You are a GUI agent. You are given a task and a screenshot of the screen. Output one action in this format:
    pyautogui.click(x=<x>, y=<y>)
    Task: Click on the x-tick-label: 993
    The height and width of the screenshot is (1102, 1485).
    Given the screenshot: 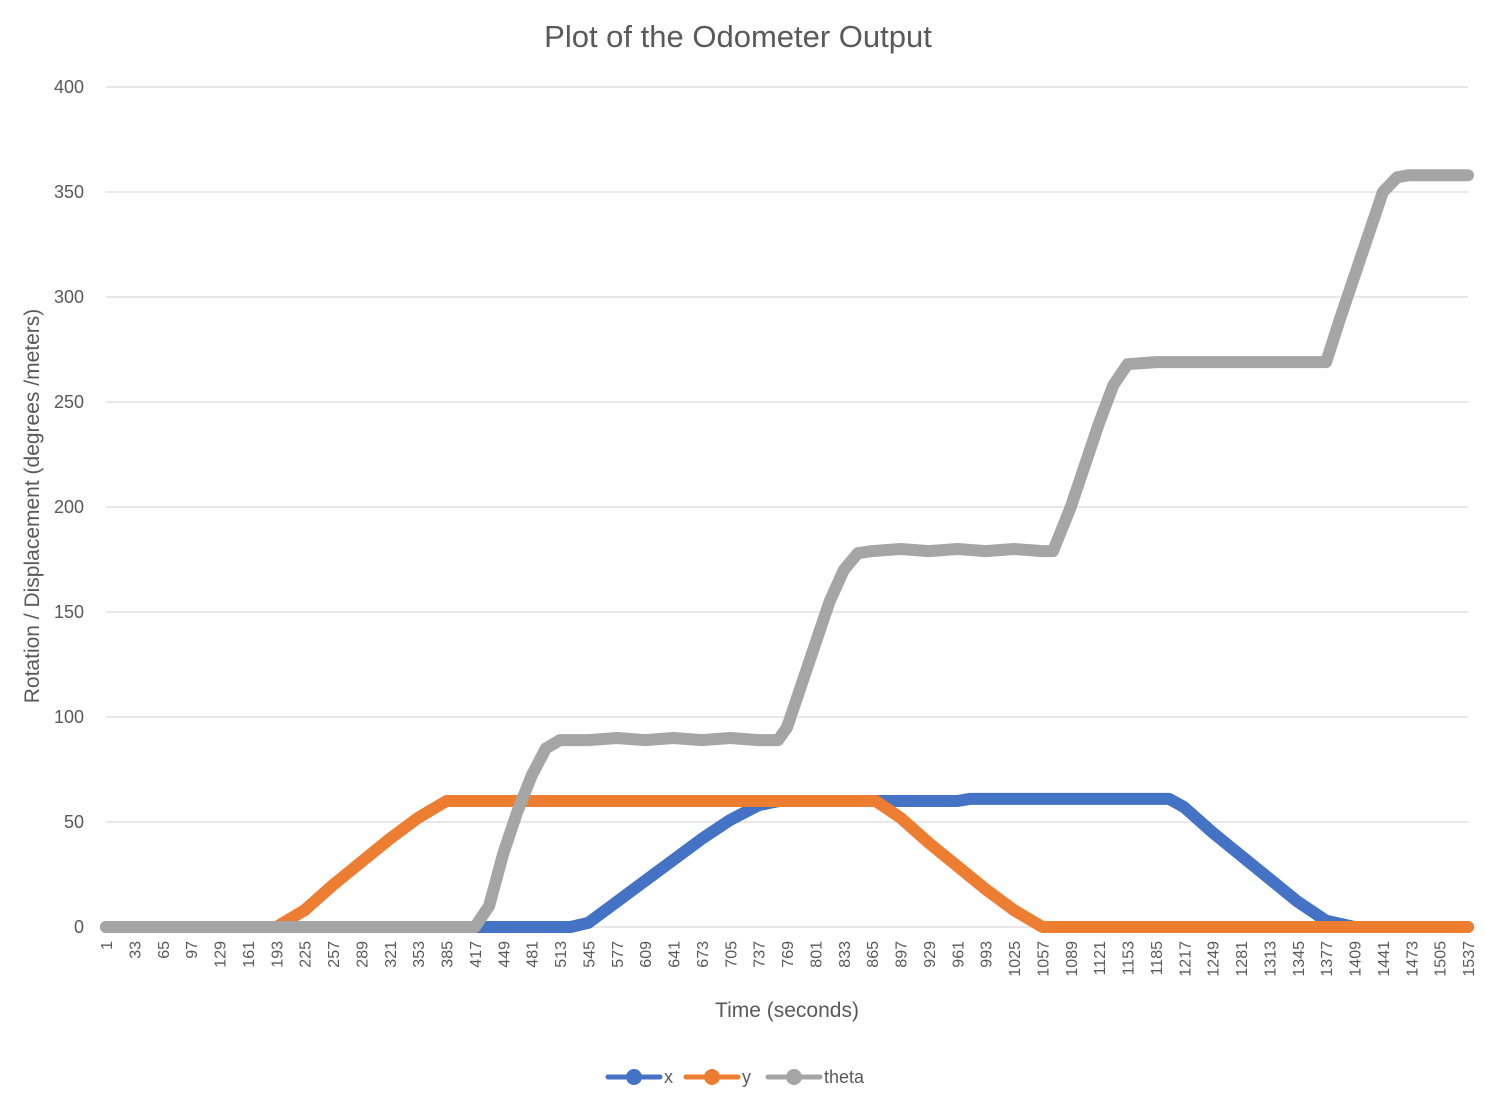 What is the action you would take?
    pyautogui.click(x=987, y=954)
    